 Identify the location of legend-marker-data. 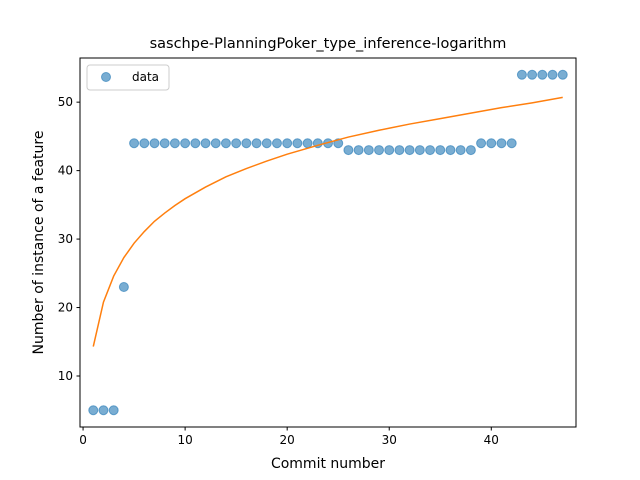
(106, 77).